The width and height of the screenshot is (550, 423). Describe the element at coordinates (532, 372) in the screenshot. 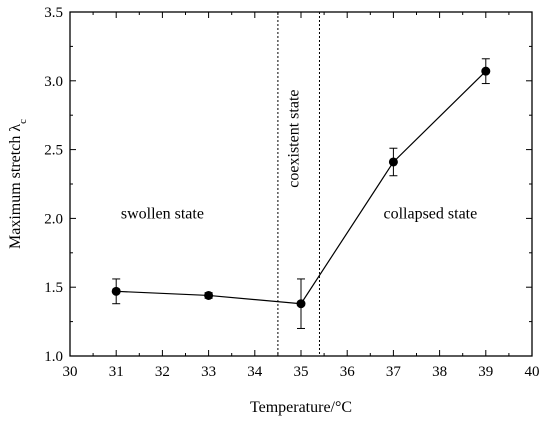

I see `x-tick-label: 40` at that location.